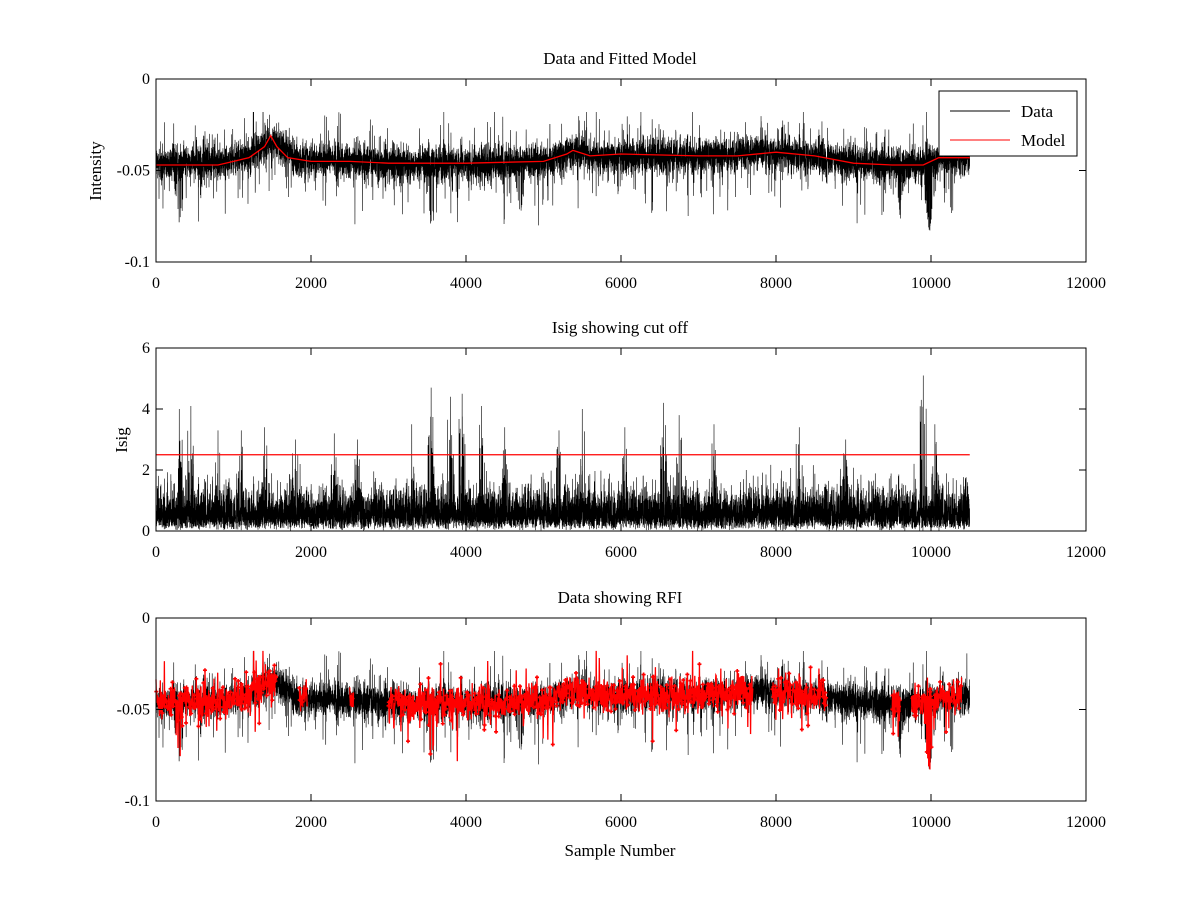 Image resolution: width=1200 pixels, height=900 pixels. I want to click on legend-box, so click(1008, 123).